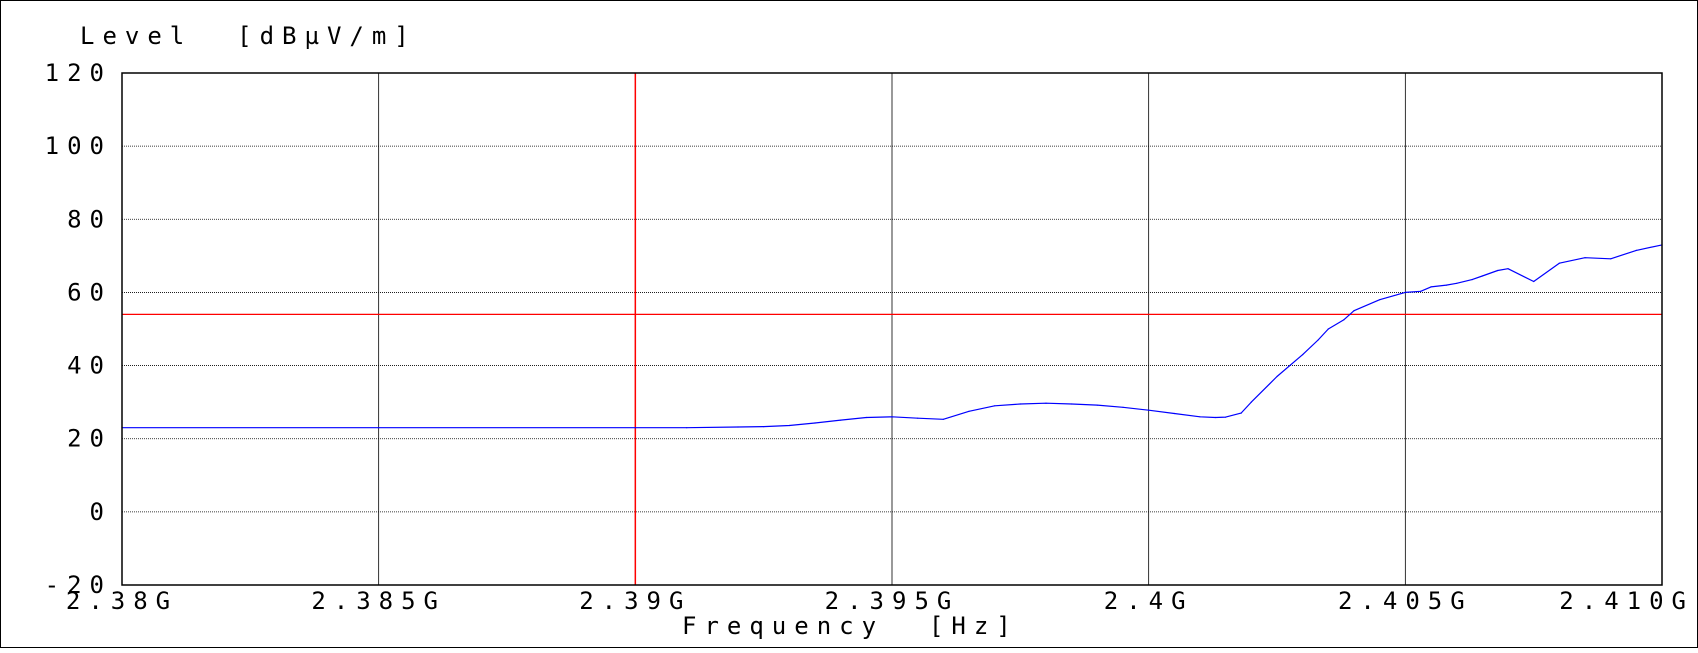  I want to click on y-tick-label: 80, so click(89, 219).